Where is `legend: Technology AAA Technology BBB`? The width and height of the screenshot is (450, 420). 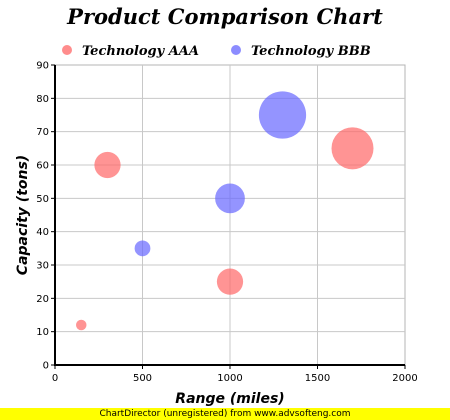 legend: Technology AAA Technology BBB is located at coordinates (216, 51).